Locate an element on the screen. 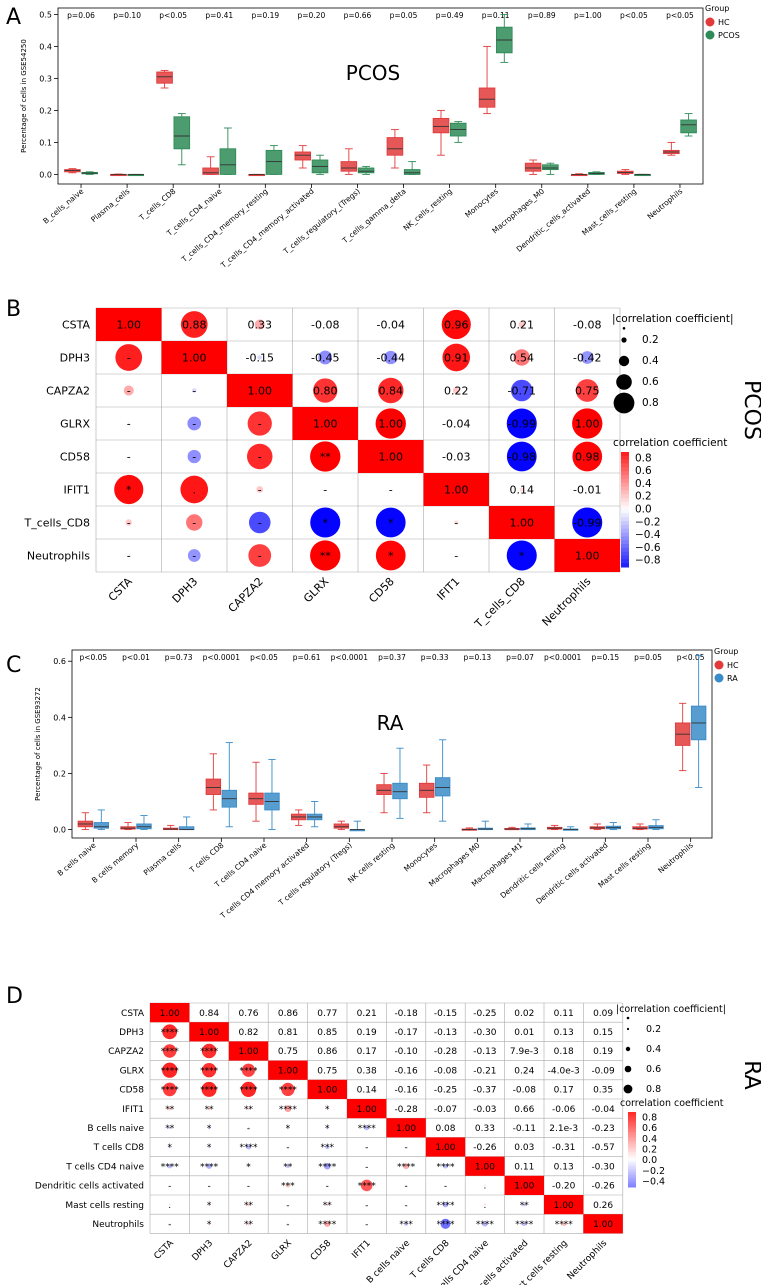  color-legend-tick: 0.8 is located at coordinates (649, 1117).